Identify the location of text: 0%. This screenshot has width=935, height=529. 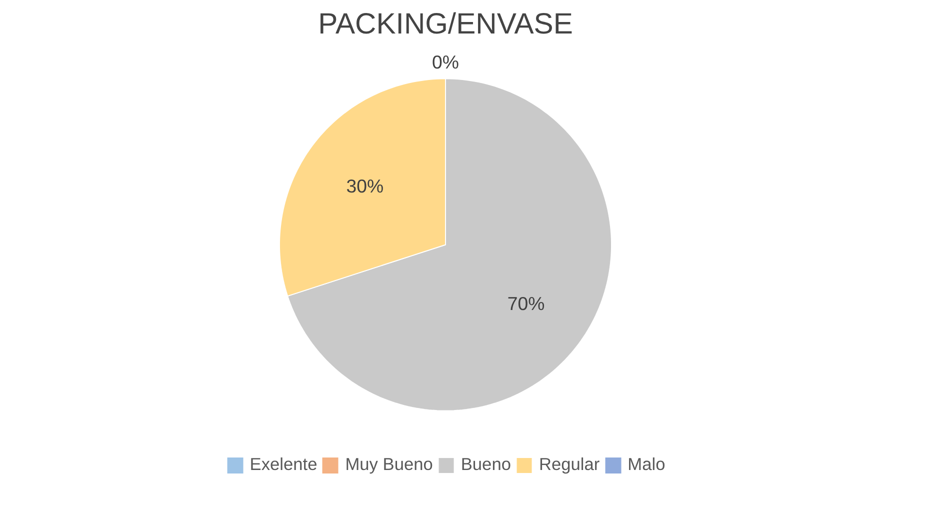
(445, 62).